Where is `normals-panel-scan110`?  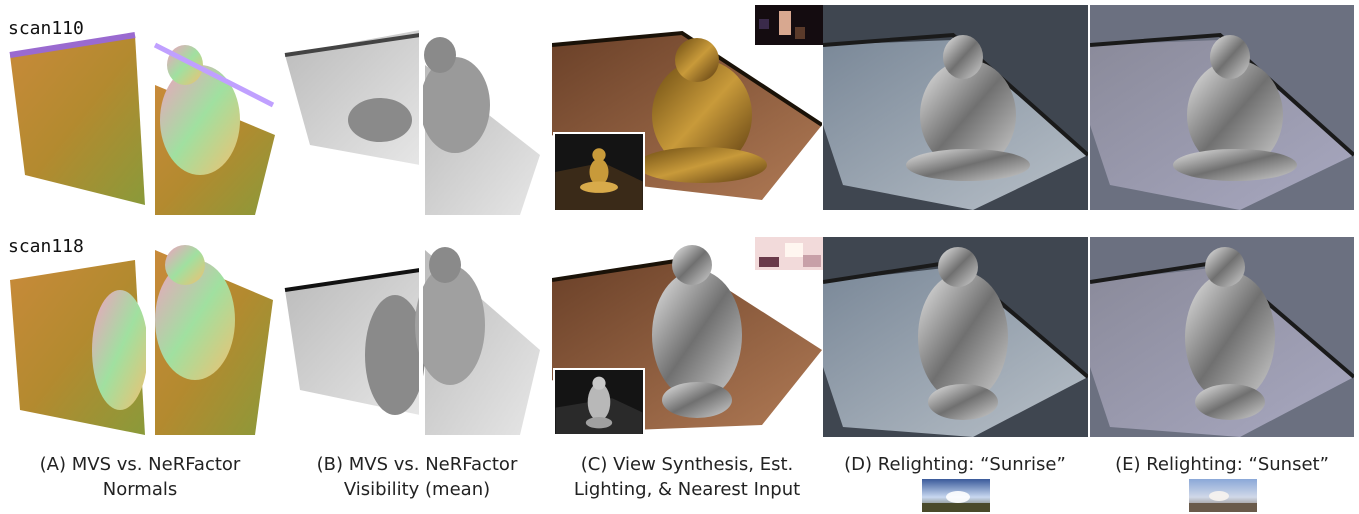 normals-panel-scan110 is located at coordinates (140, 120).